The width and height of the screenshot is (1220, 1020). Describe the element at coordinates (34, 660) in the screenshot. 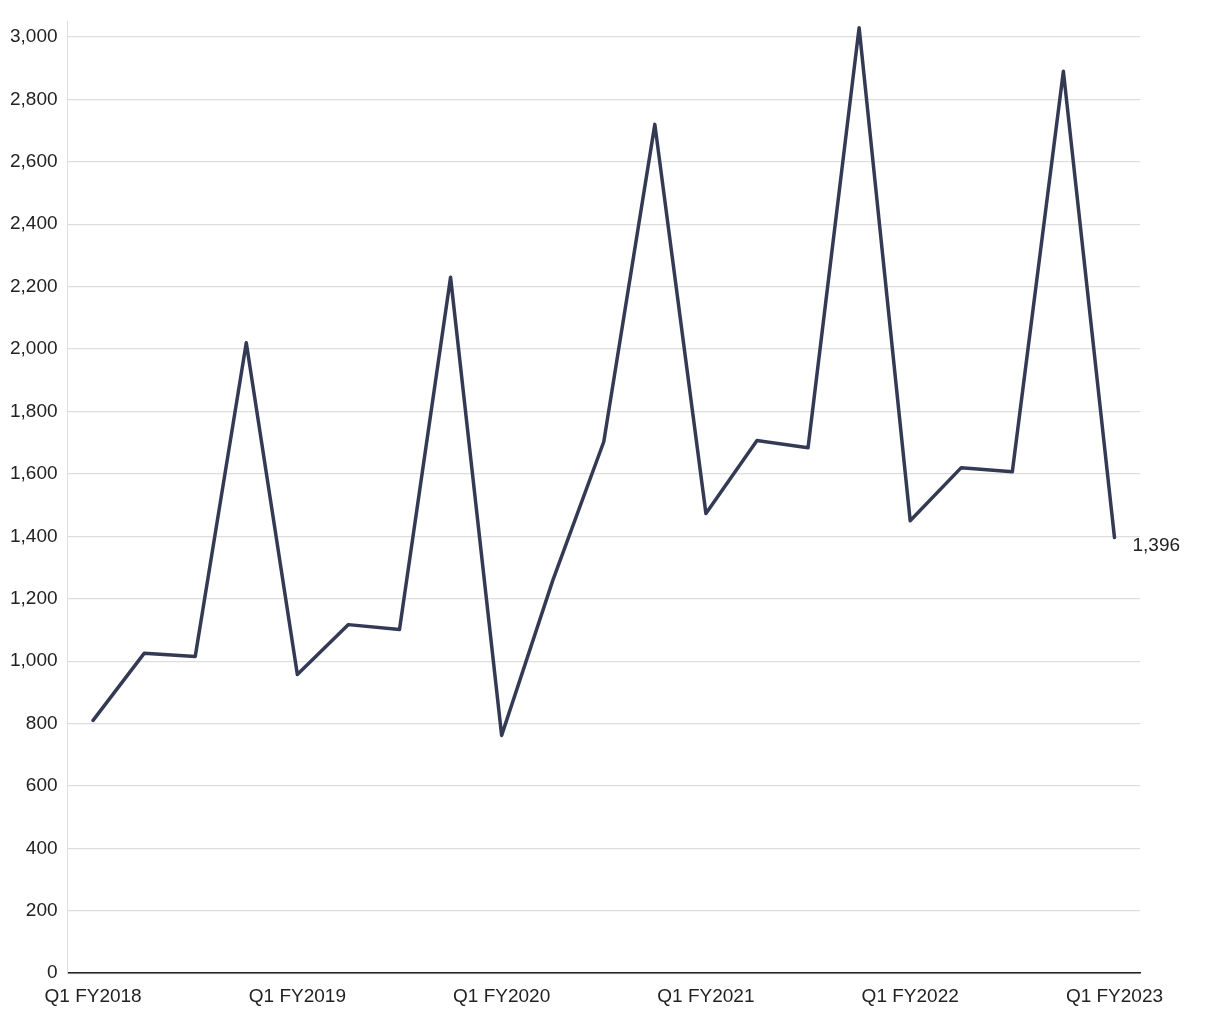

I see `y-tick-label: 1,000` at that location.